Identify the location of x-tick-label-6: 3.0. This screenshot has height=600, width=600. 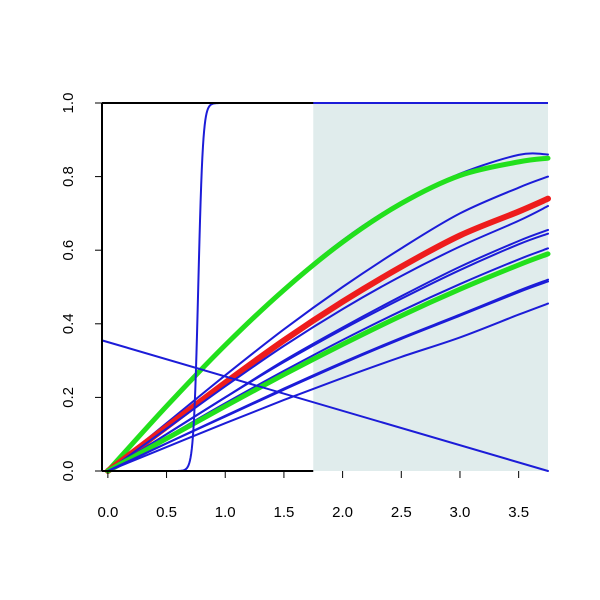
(460, 512).